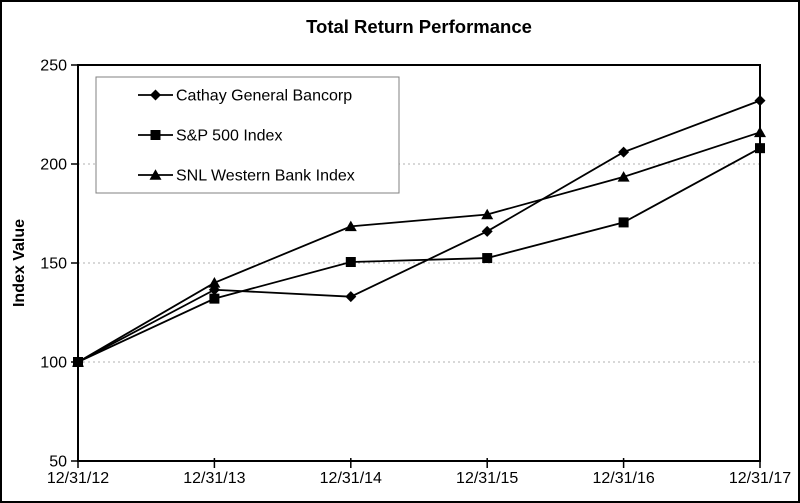 This screenshot has width=800, height=503. I want to click on chart-title: Total Return Performance, so click(419, 26).